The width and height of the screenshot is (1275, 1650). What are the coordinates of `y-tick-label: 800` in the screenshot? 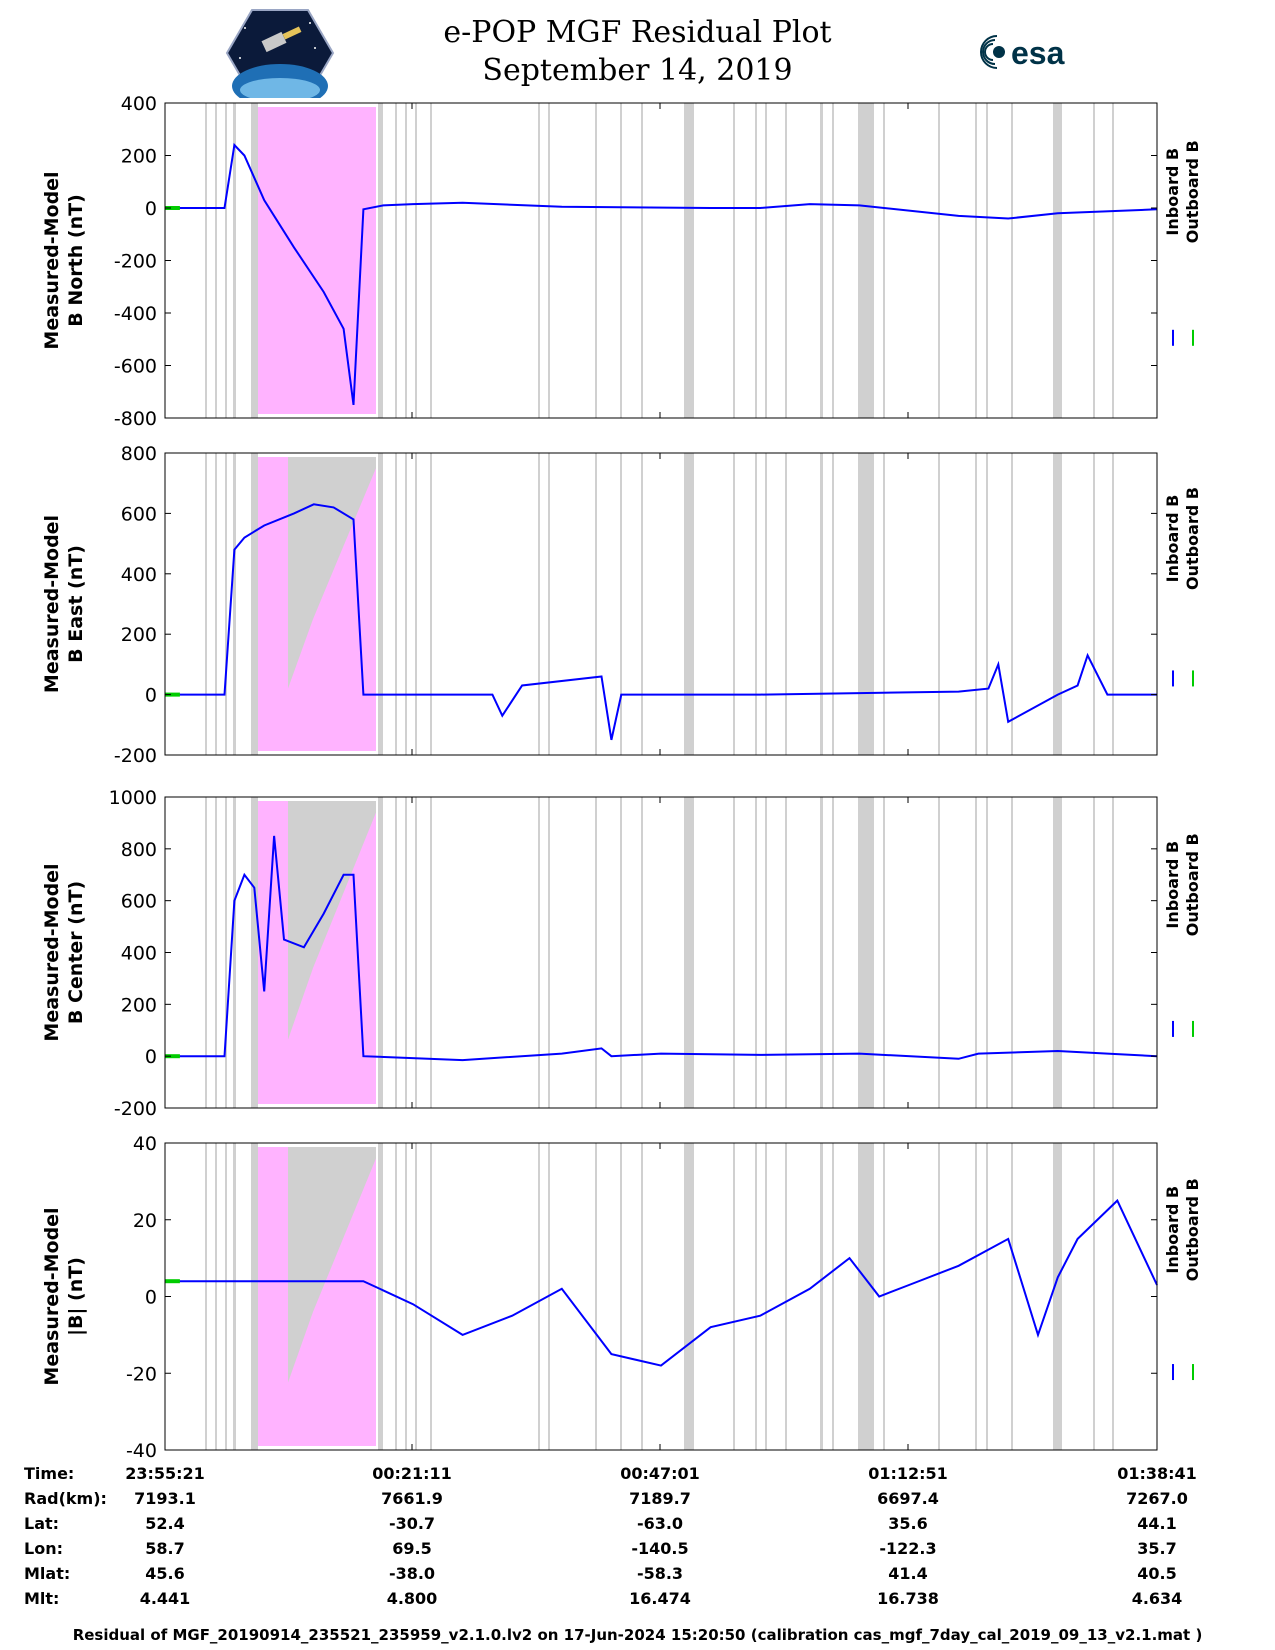 It's located at (139, 850).